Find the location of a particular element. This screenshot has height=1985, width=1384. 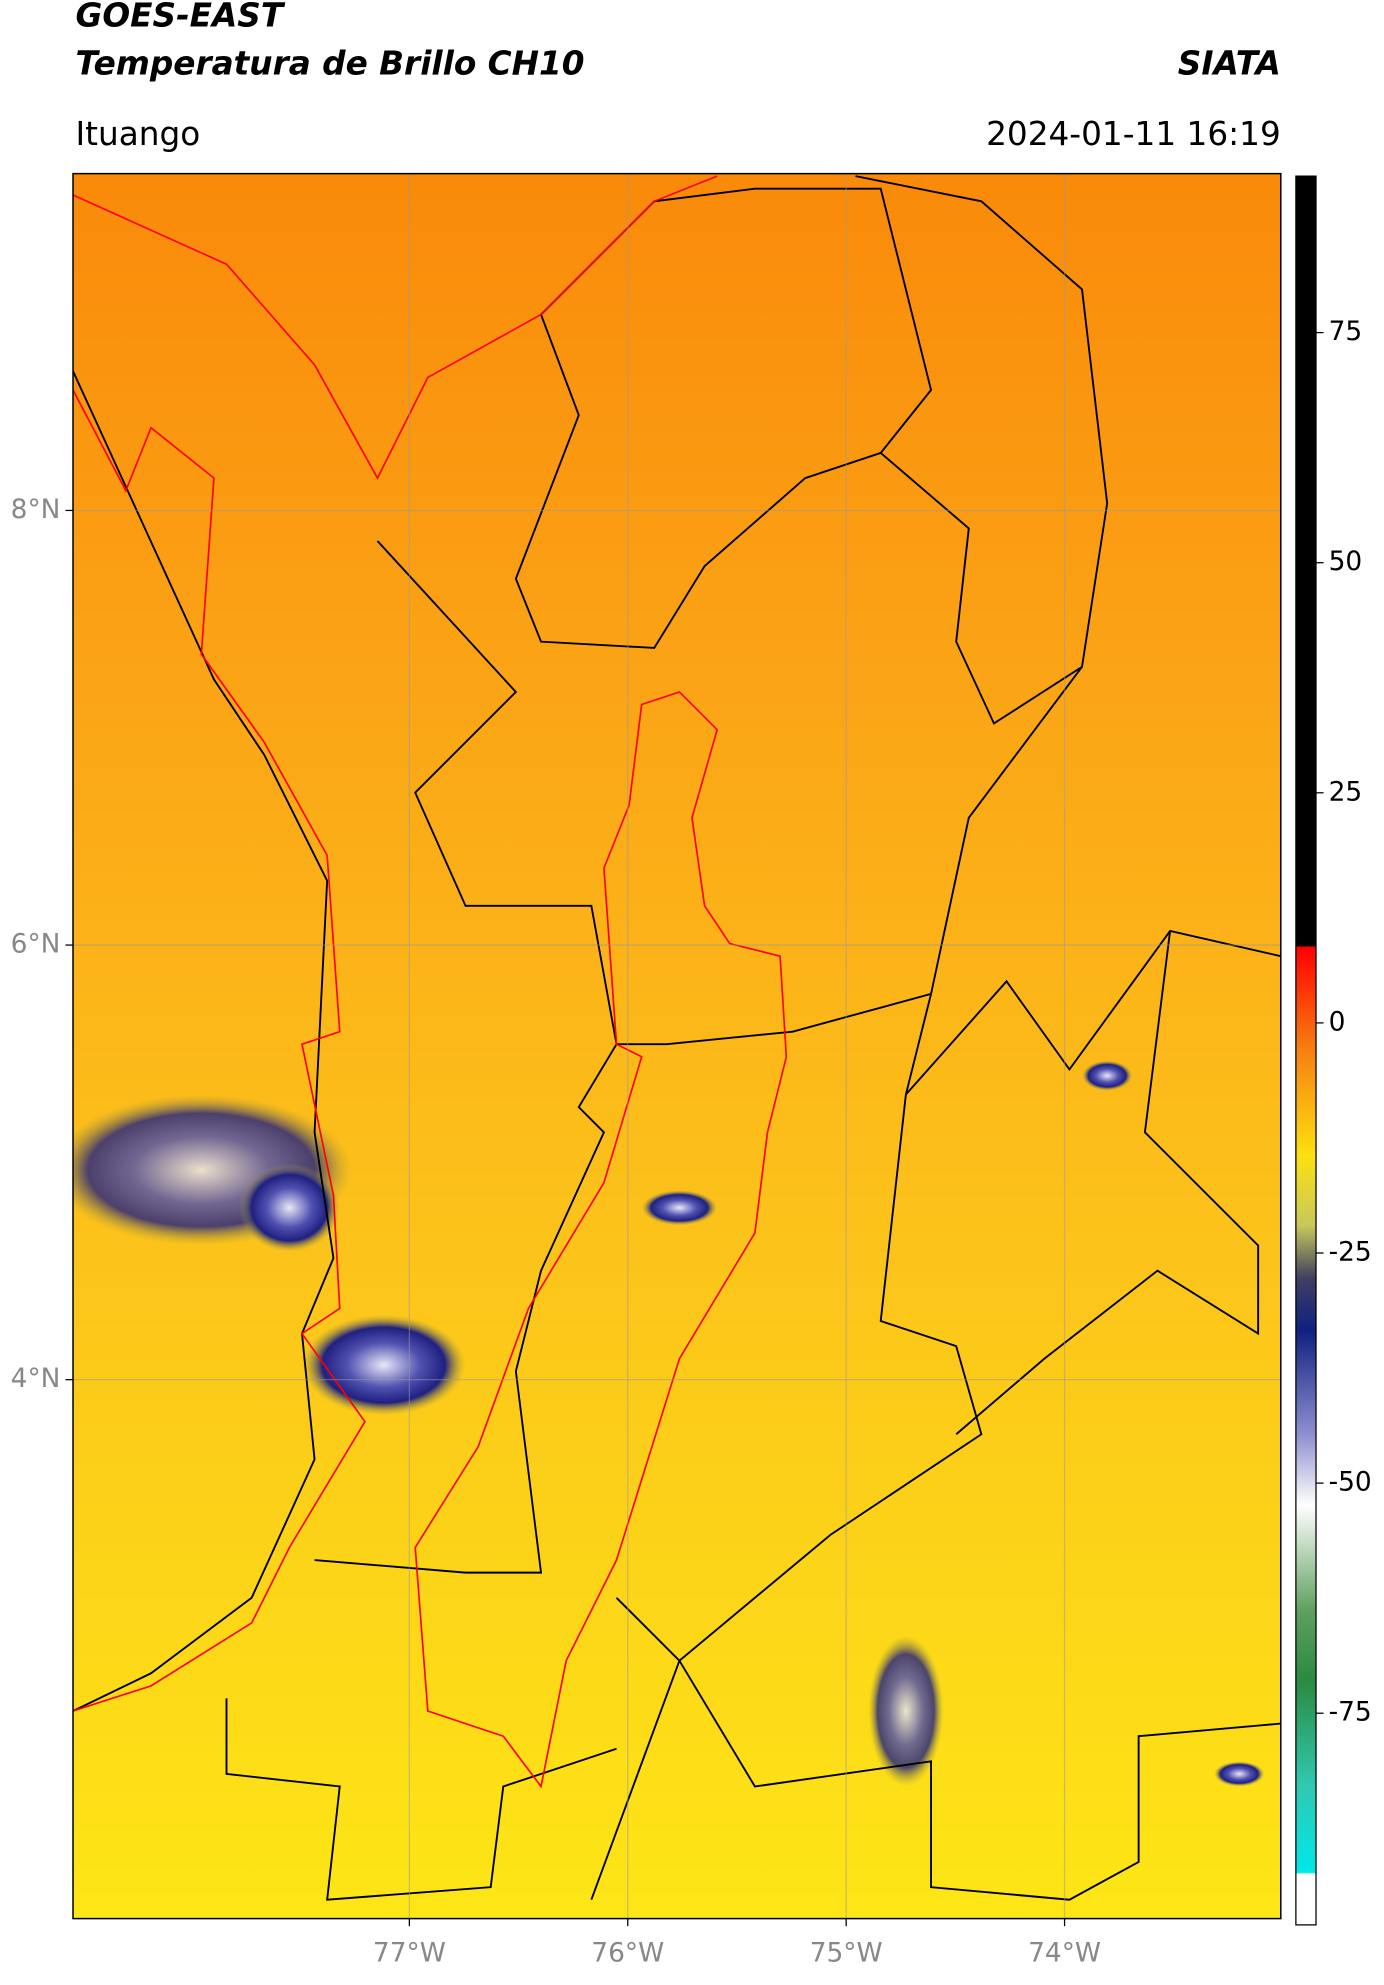

title: GOES-EAST is located at coordinates (181, 17).